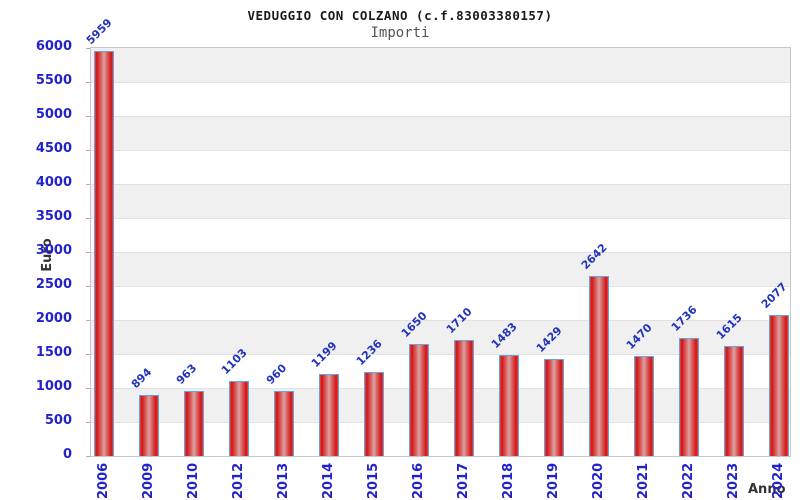 The image size is (800, 500). Describe the element at coordinates (53, 216) in the screenshot. I see `y-tick-label: 3500` at that location.